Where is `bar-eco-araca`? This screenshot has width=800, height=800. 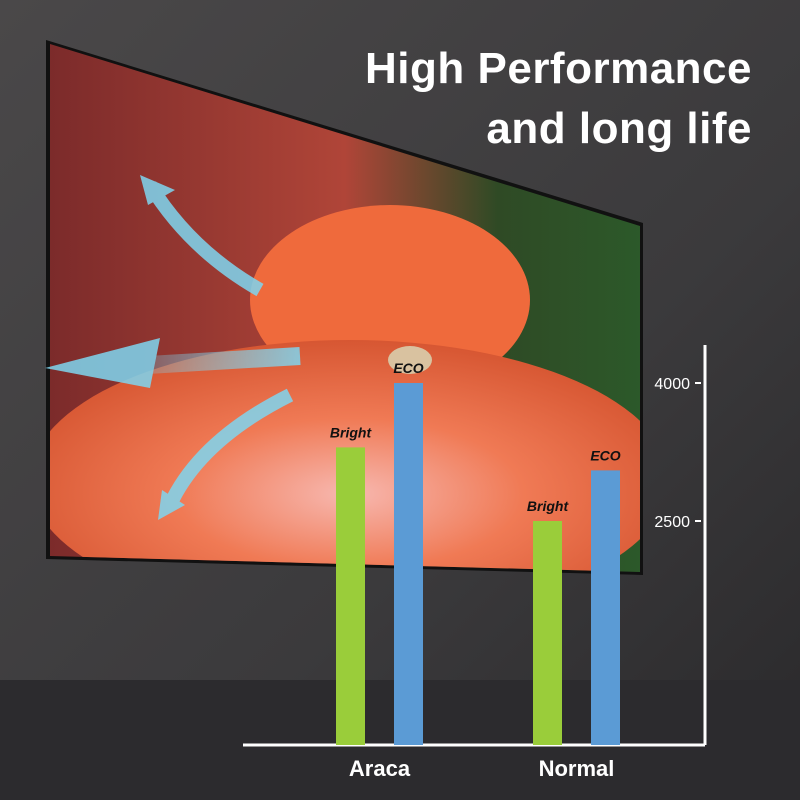
bar-eco-araca is located at coordinates (408, 564).